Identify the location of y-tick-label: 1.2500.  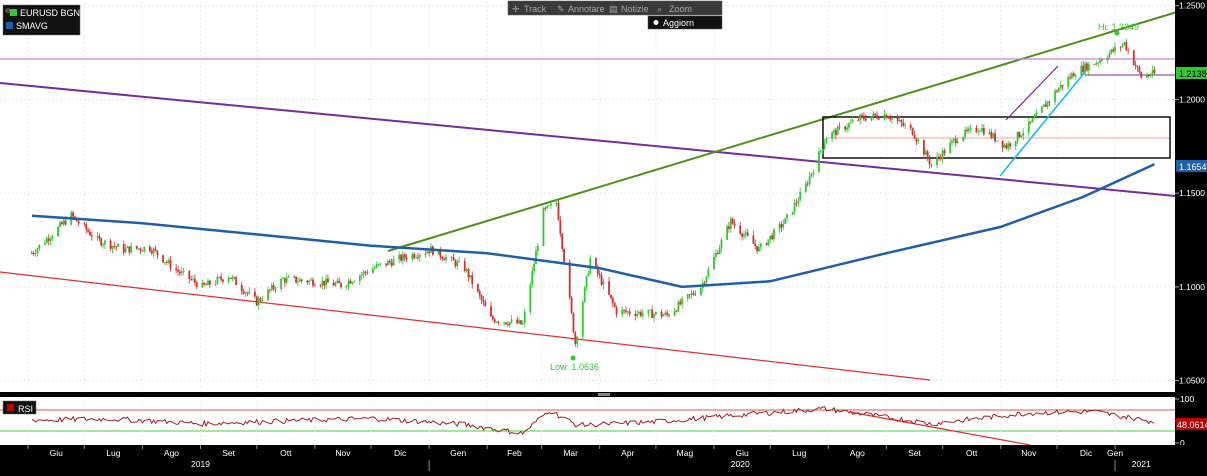
(1192, 6).